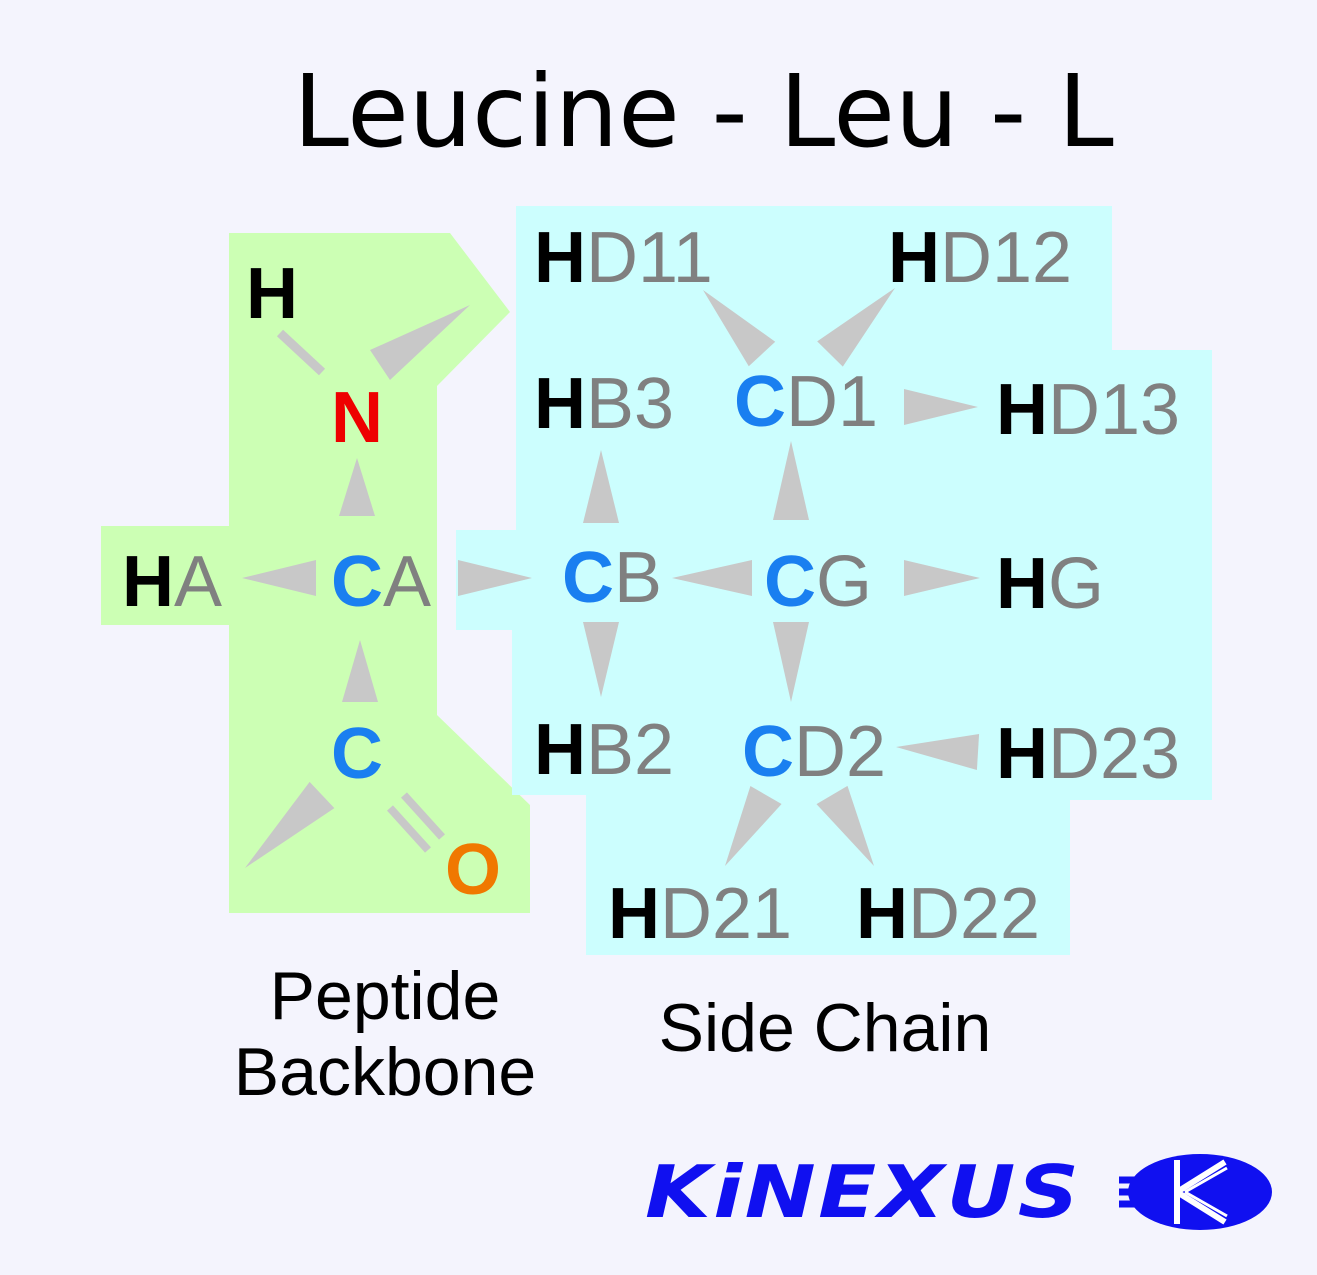  What do you see at coordinates (357, 582) in the screenshot?
I see `atom-ca-element: C` at bounding box center [357, 582].